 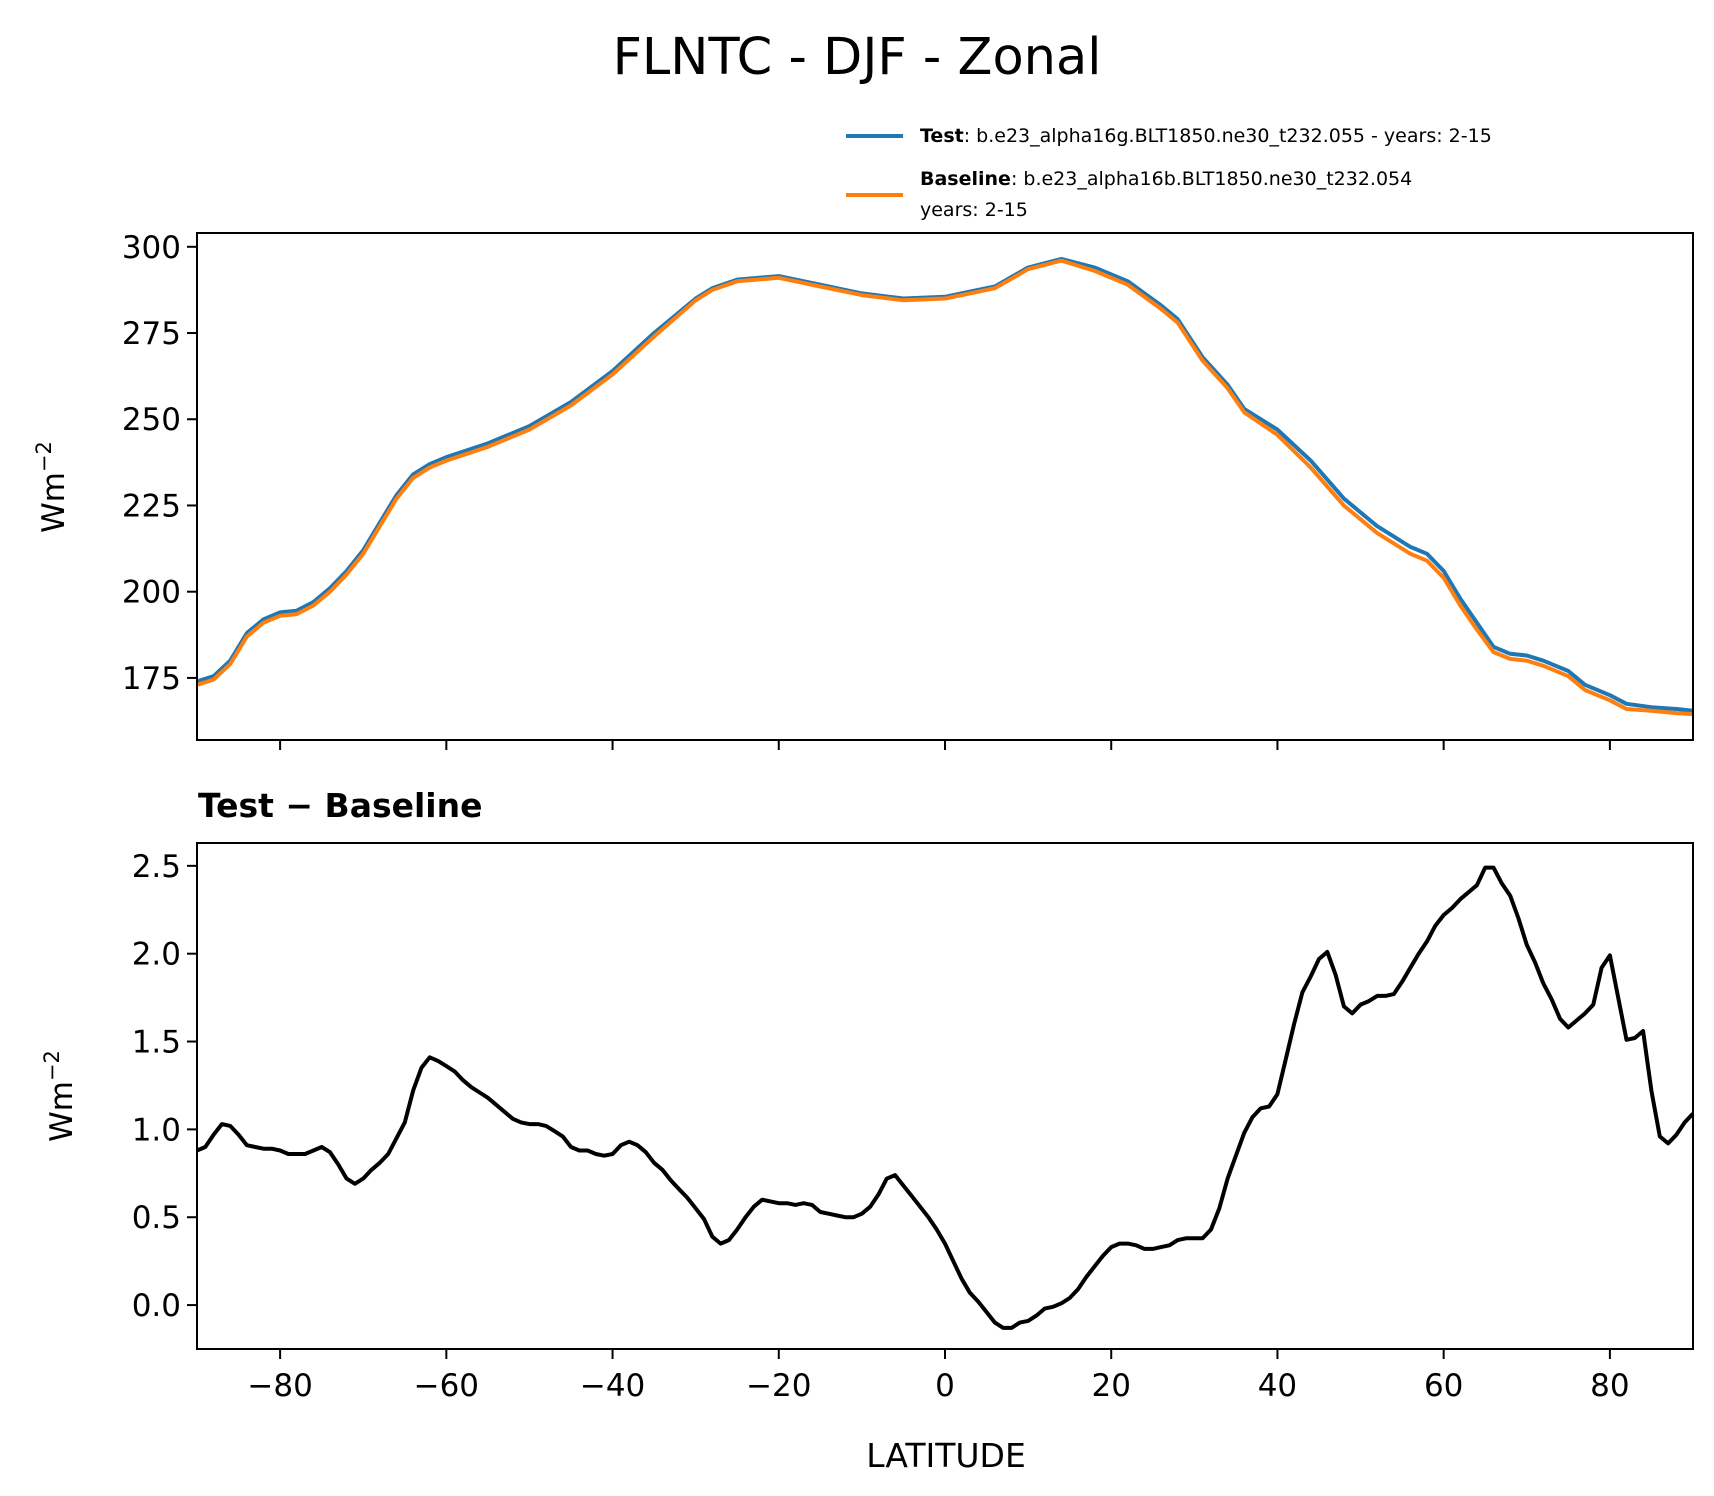 I want to click on legend-baseline-years: years: 2-15, so click(x=974, y=210).